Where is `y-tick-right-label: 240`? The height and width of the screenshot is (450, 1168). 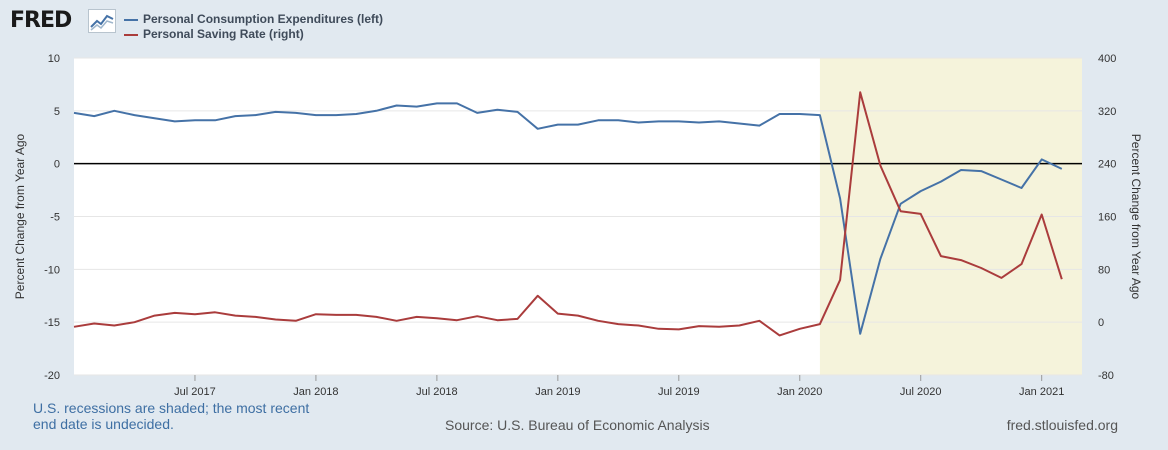 y-tick-right-label: 240 is located at coordinates (1107, 165).